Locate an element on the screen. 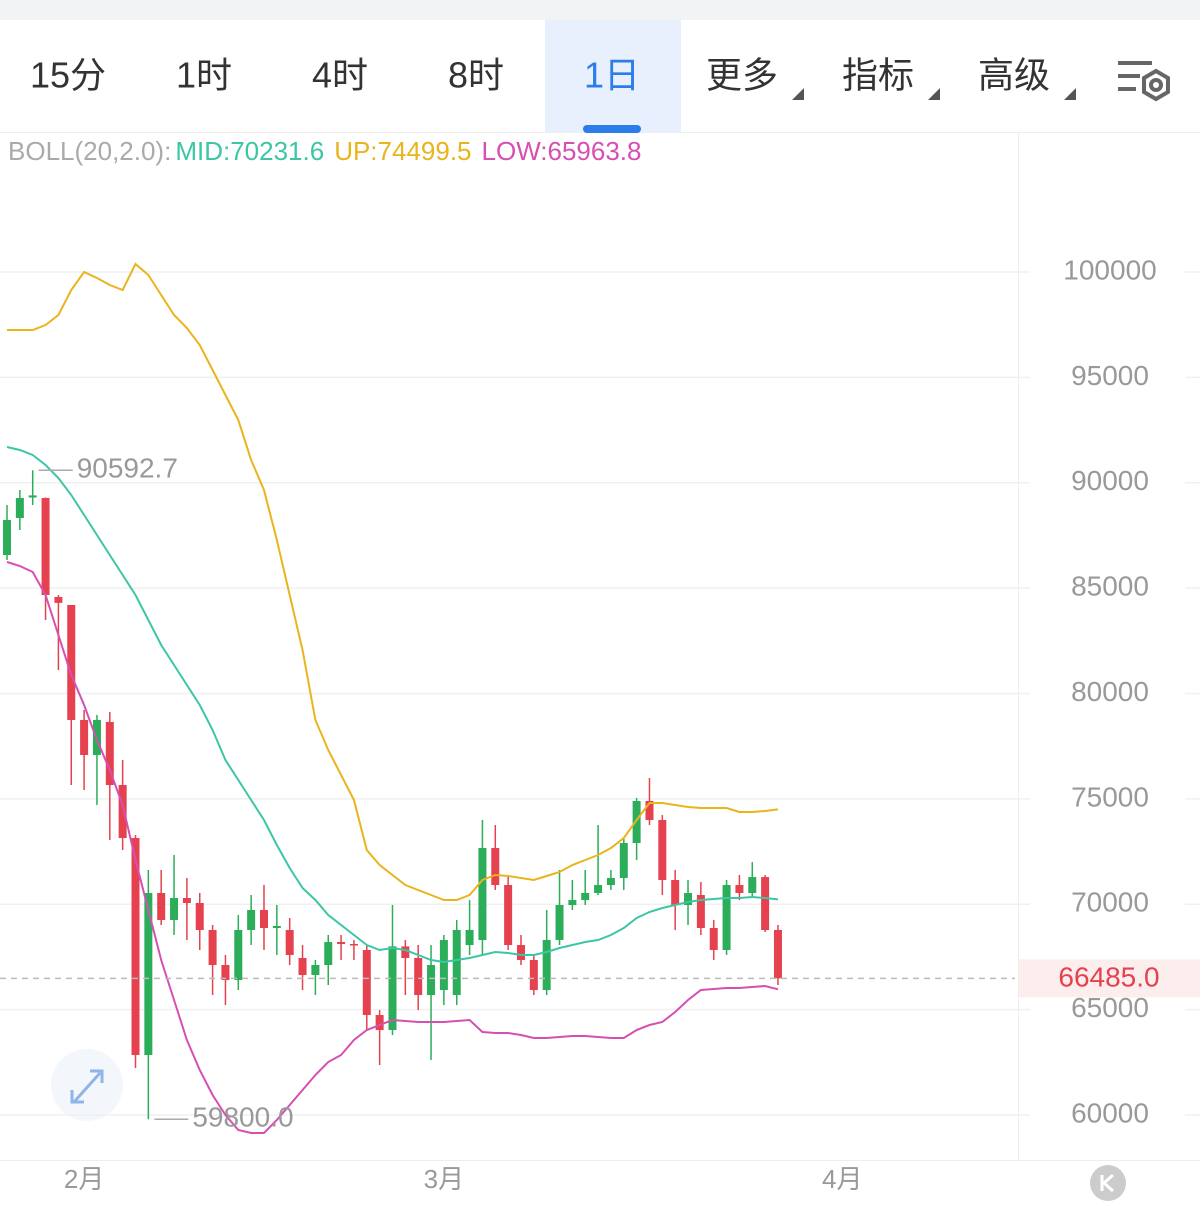  tab: 1时 is located at coordinates (204, 75).